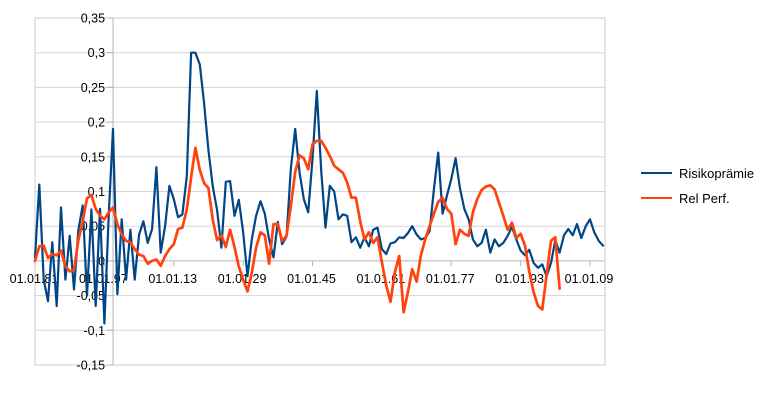  I want to click on x-axis-label: 01.01.81, so click(34, 279).